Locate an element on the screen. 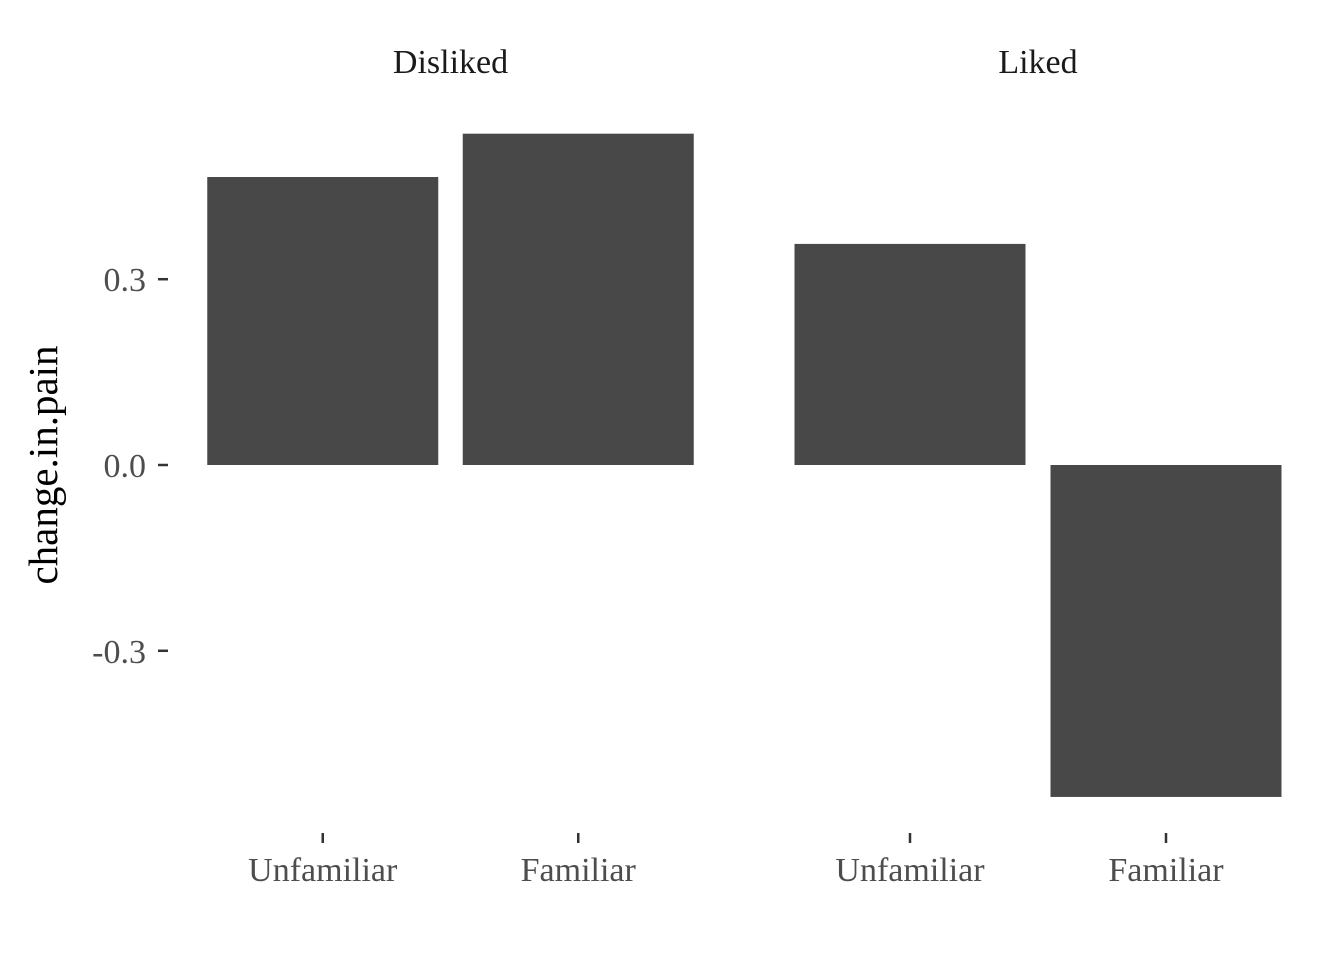  y-tick-label: -0.3 is located at coordinates (119, 652).